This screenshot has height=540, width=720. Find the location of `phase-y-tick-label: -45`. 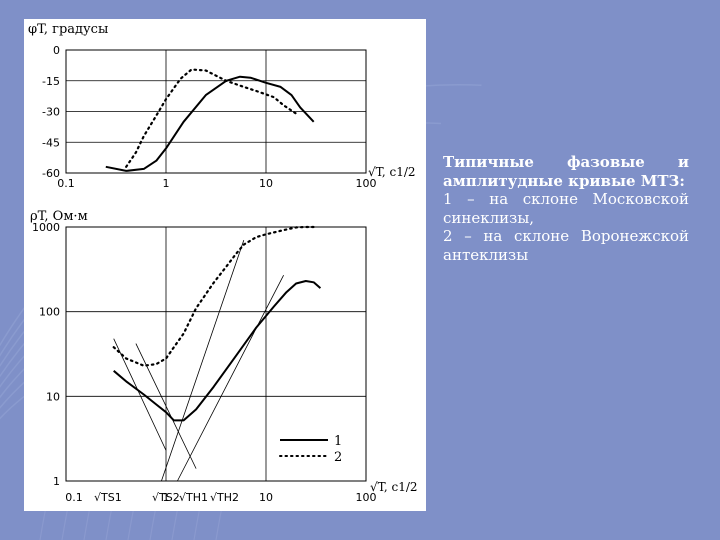

phase-y-tick-label: -45 is located at coordinates (51, 142).